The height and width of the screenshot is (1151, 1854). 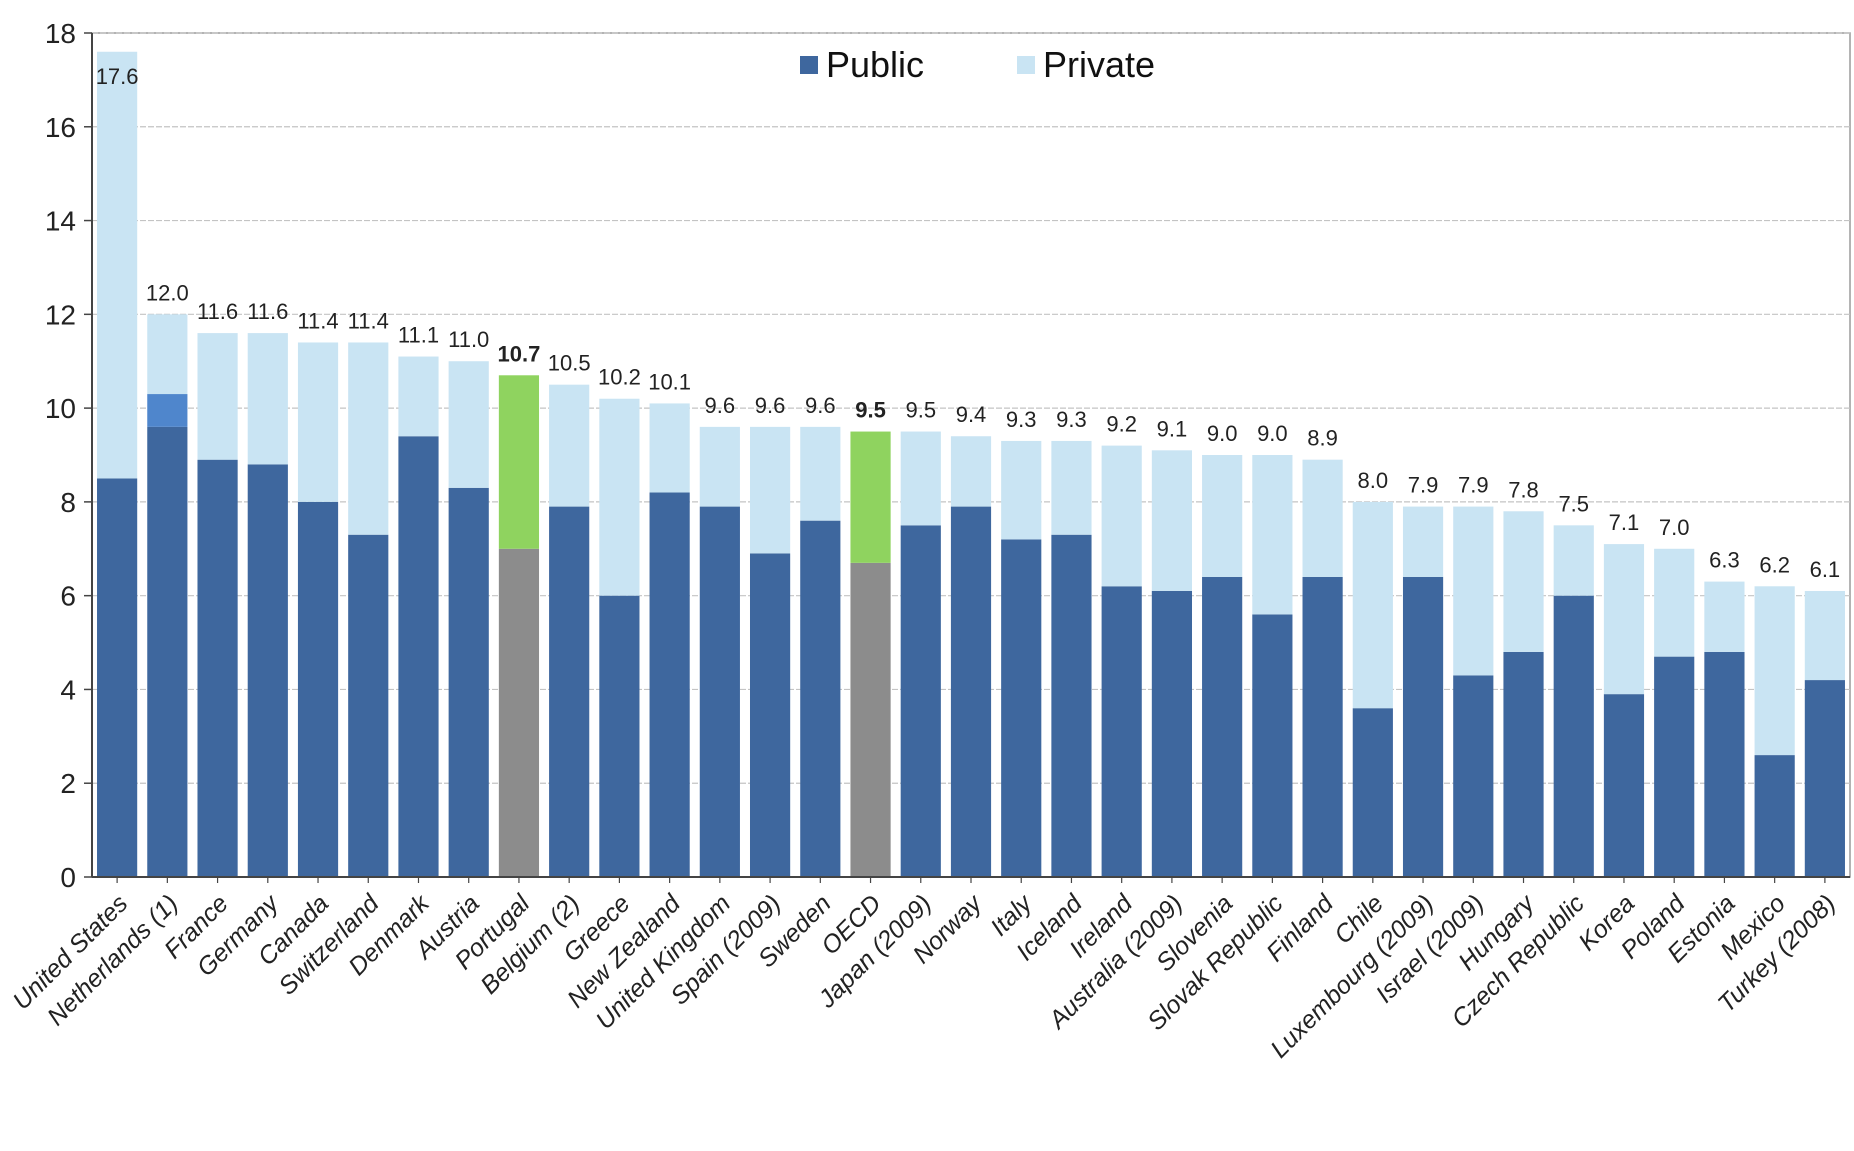 What do you see at coordinates (60, 314) in the screenshot?
I see `y-tick-label: 12` at bounding box center [60, 314].